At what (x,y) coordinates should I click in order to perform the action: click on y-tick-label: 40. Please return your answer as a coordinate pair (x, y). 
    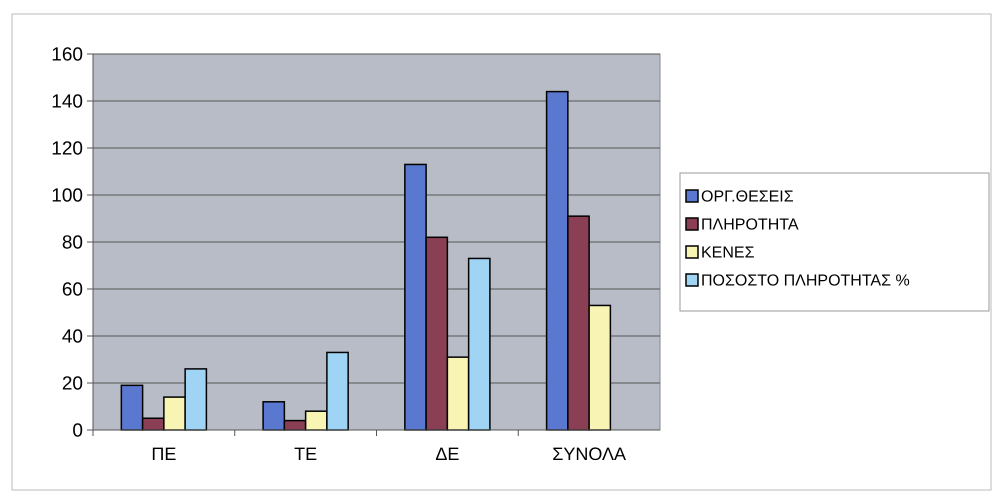
    Looking at the image, I should click on (72, 337).